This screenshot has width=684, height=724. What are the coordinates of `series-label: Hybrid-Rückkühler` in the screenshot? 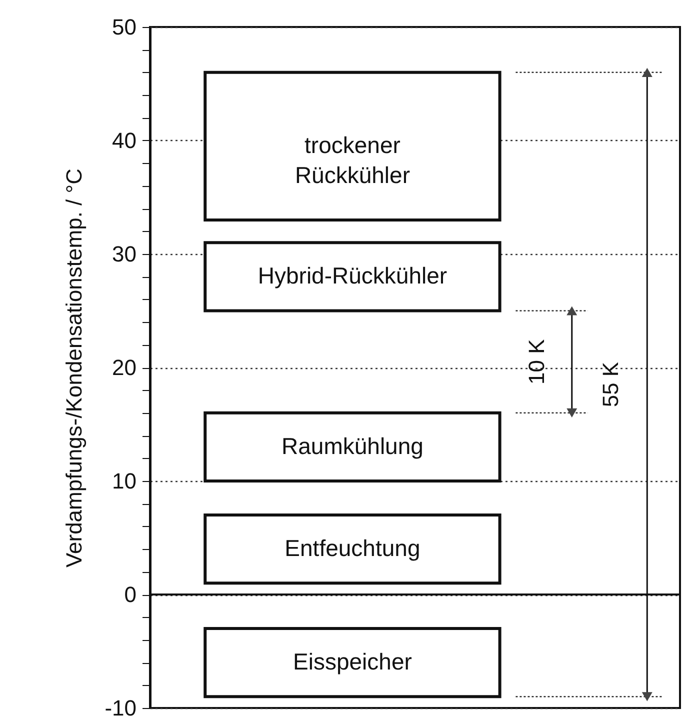 It's located at (353, 275).